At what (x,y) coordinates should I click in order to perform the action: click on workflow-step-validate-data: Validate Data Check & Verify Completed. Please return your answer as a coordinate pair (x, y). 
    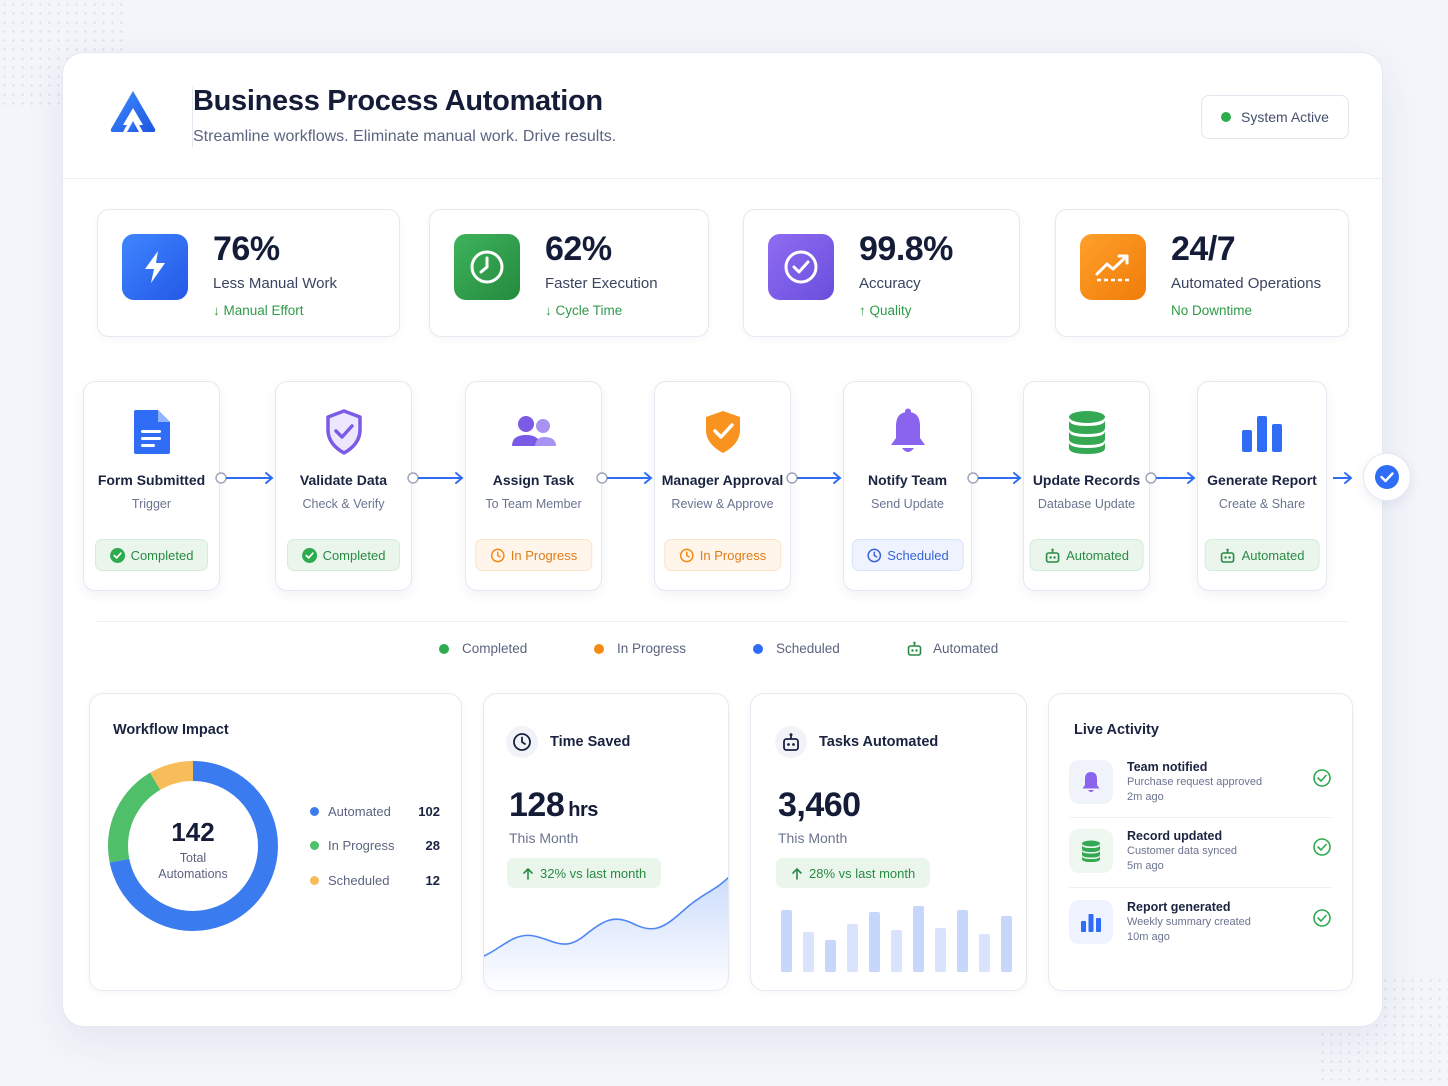
    Looking at the image, I should click on (343, 486).